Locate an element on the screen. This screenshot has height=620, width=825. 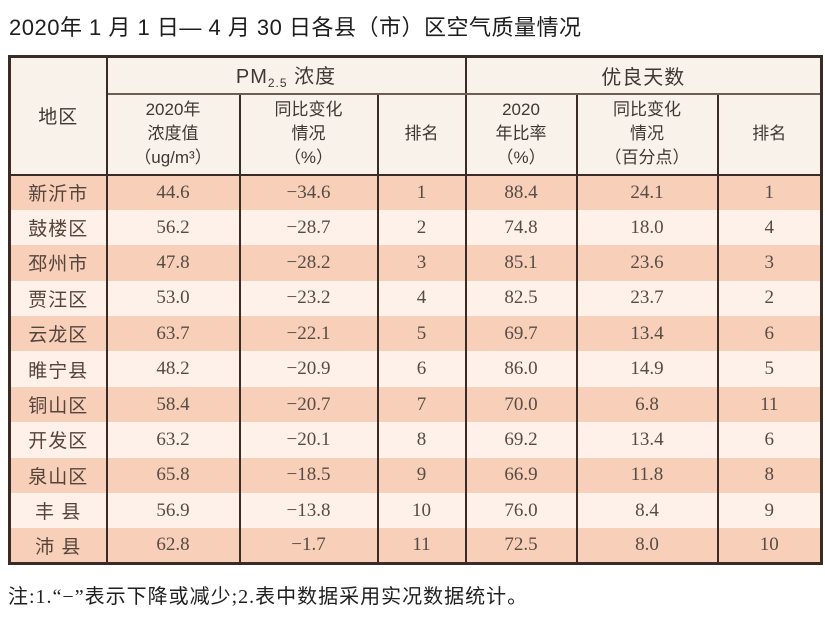
pm-value-cell: 53.0 is located at coordinates (173, 298).